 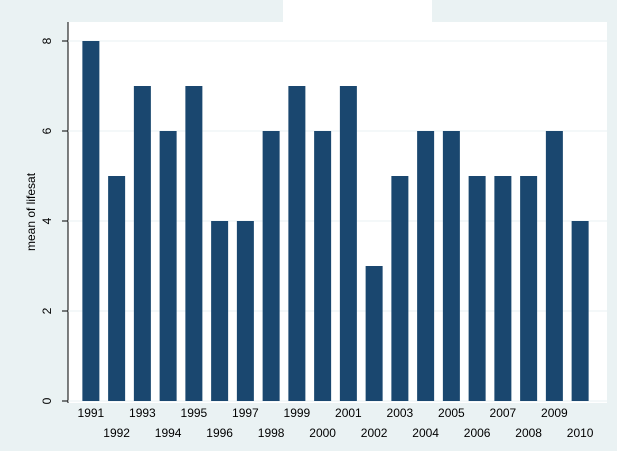 What do you see at coordinates (400, 413) in the screenshot?
I see `x-tick-label: 2003` at bounding box center [400, 413].